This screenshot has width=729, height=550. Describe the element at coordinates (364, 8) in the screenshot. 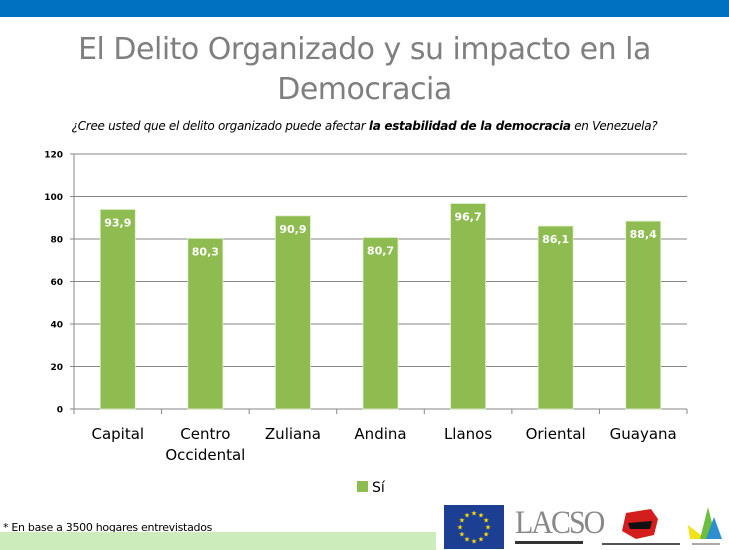

I see `top-banner` at that location.